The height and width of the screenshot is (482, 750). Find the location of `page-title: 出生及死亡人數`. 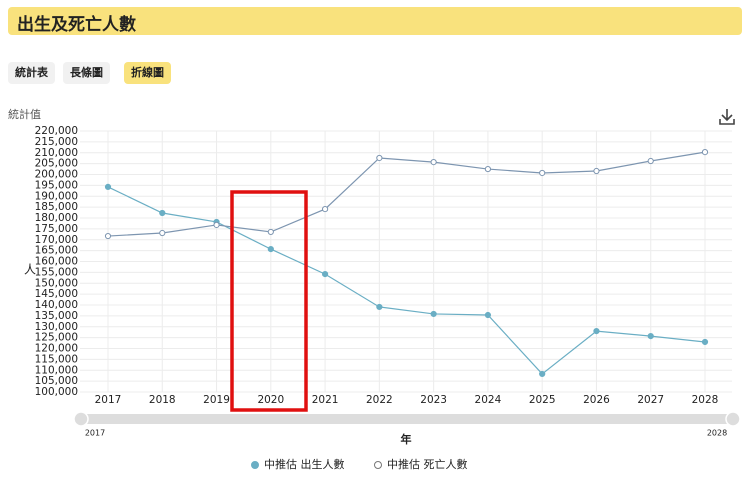

page-title: 出生及死亡人數 is located at coordinates (76, 25).